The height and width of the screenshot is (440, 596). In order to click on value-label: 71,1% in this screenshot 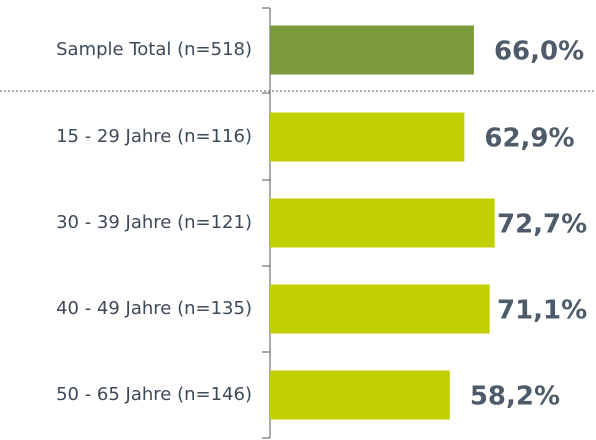, I will do `click(542, 311)`.